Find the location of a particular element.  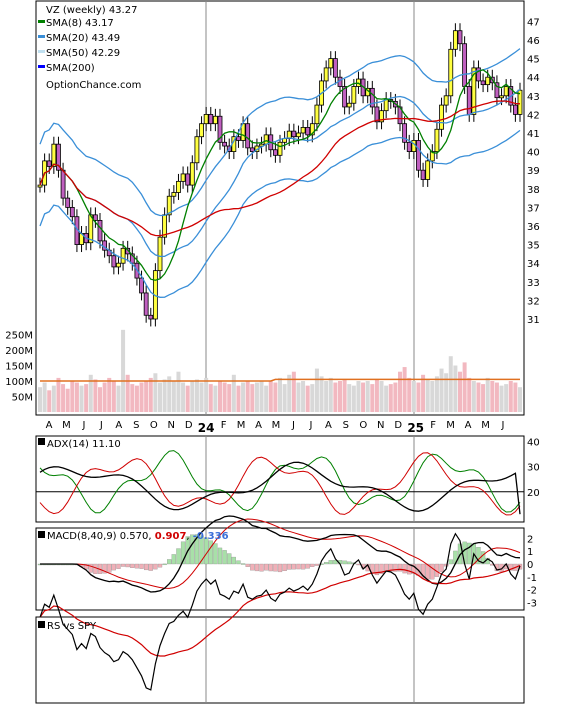

volume-ytick: 250M is located at coordinates (19, 336).